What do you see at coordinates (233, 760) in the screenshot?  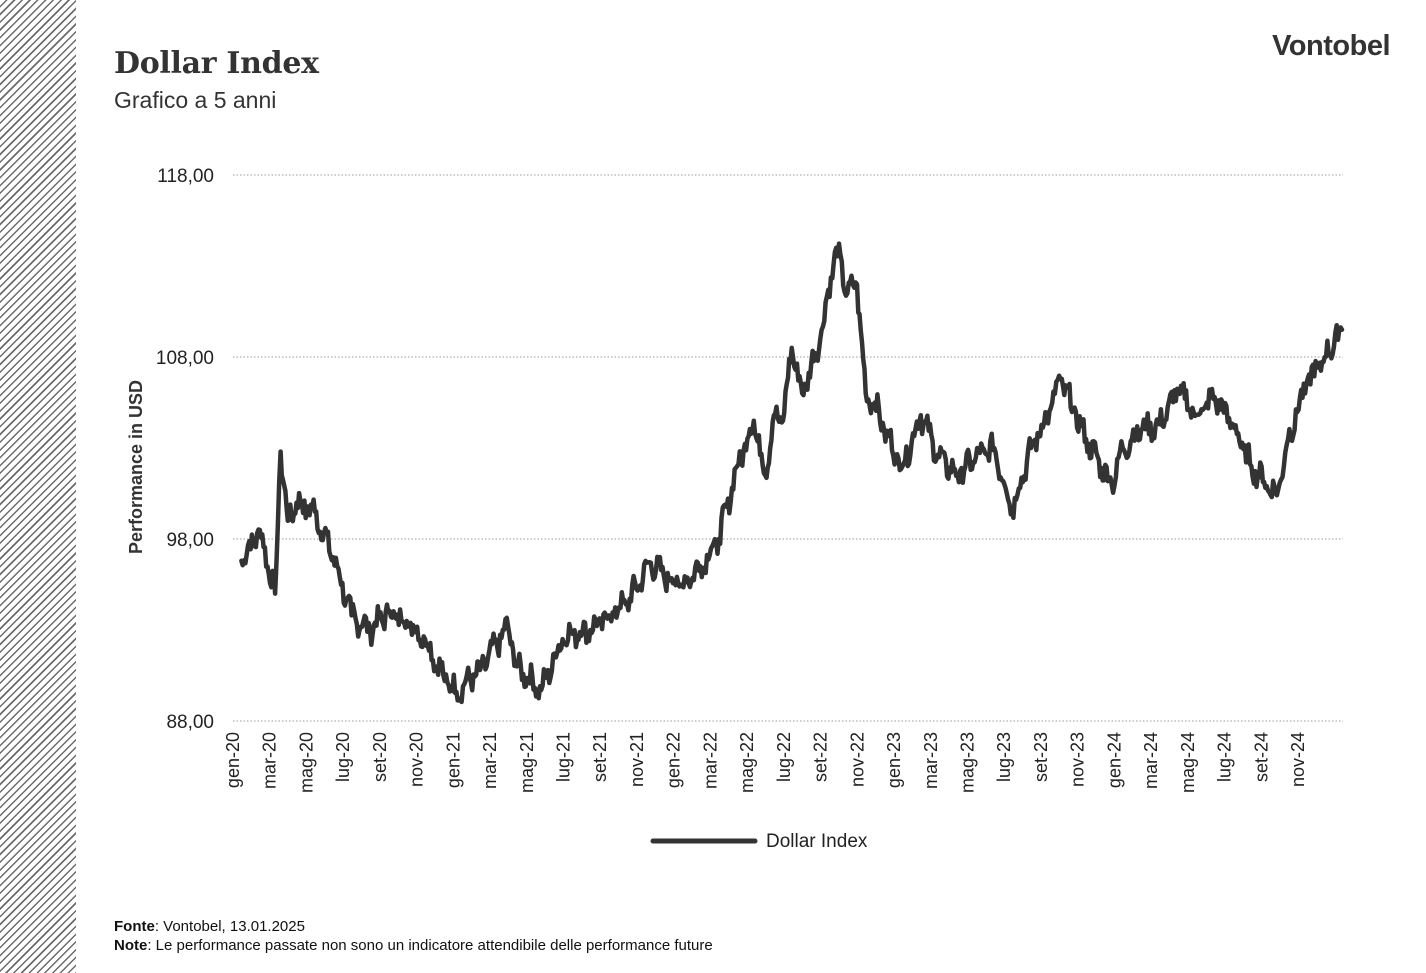 I see `x-tick-label: gen-20` at bounding box center [233, 760].